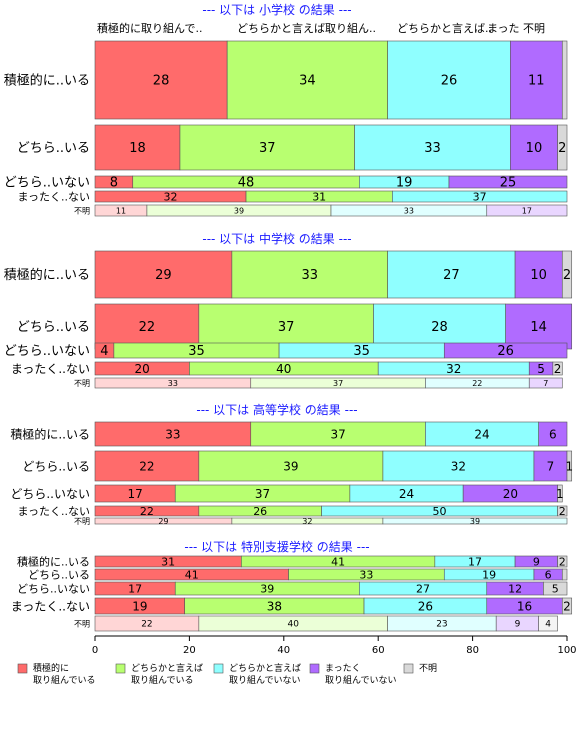  I want to click on x-tick-label: 40, so click(283, 650).